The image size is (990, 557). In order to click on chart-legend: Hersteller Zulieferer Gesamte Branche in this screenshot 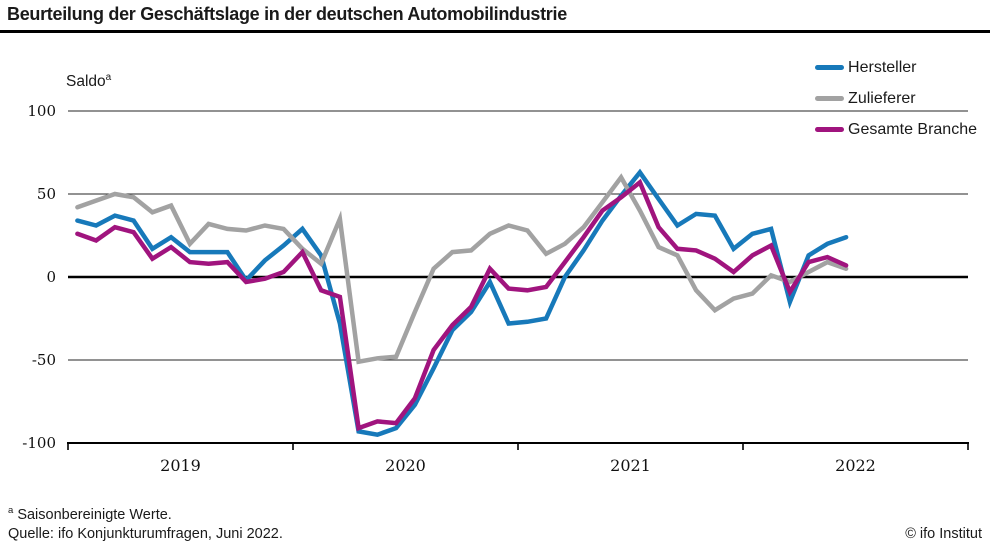, I will do `click(896, 98)`.